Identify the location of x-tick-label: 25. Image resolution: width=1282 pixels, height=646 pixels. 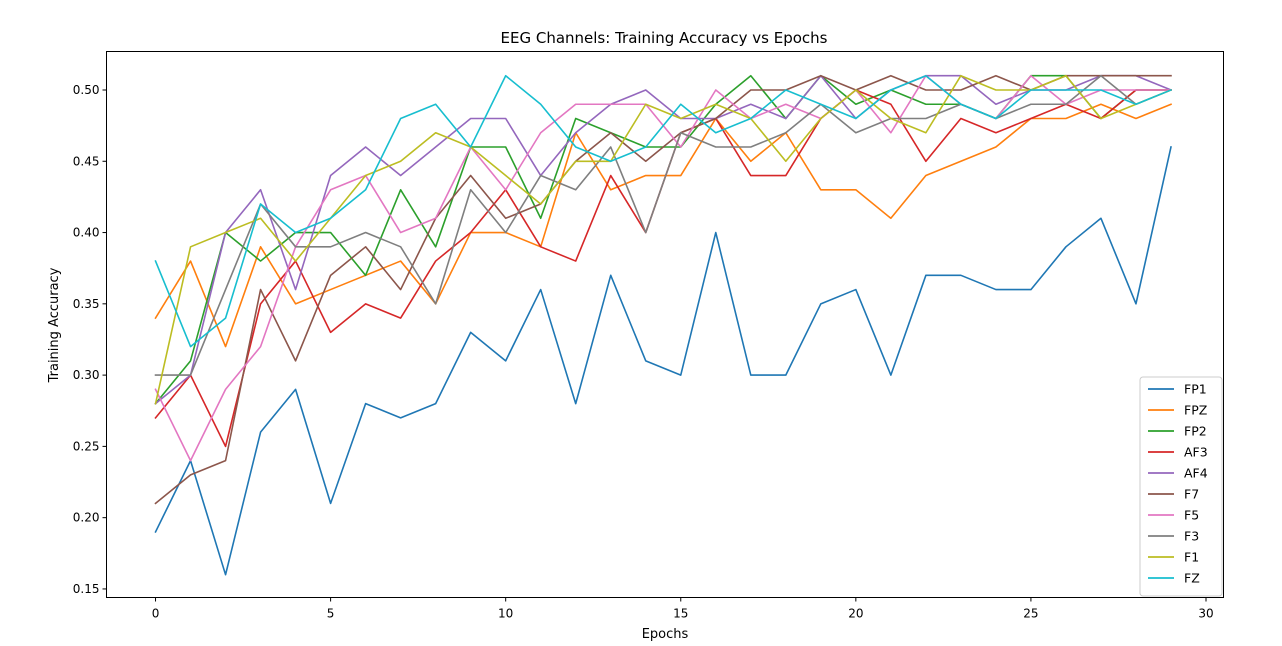
(1030, 614).